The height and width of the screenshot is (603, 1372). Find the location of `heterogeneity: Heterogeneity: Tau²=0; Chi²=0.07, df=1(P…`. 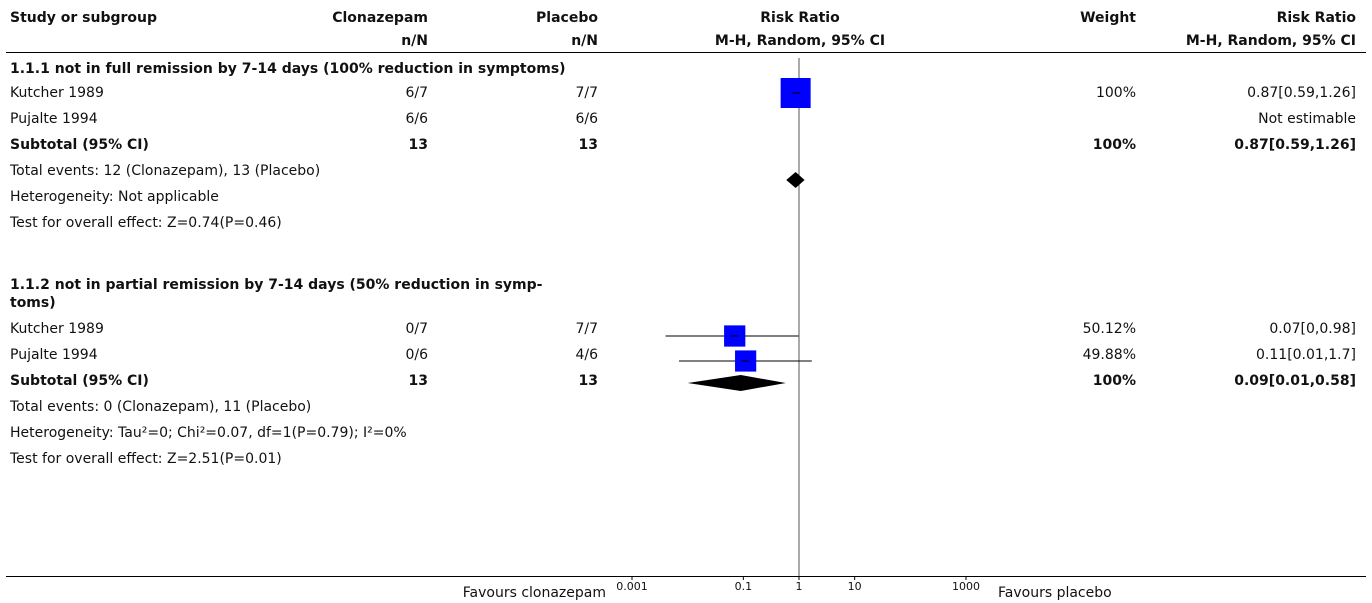

heterogeneity: Heterogeneity: Tau²=0; Chi²=0.07, df=1(P… is located at coordinates (208, 433).